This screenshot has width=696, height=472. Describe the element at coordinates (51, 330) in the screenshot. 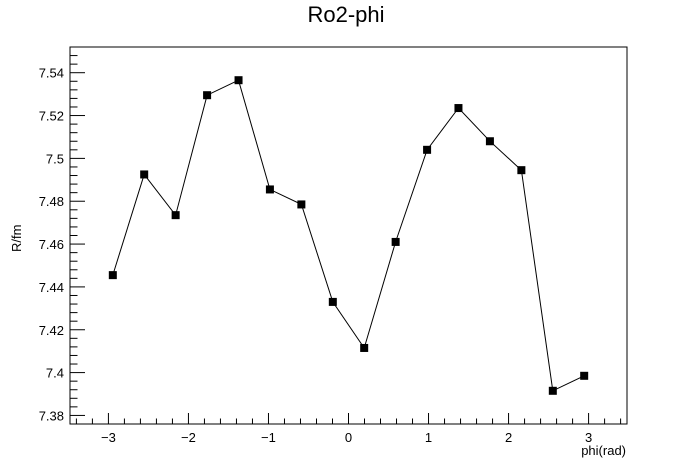

I see `y-tick-label: 7.42` at that location.